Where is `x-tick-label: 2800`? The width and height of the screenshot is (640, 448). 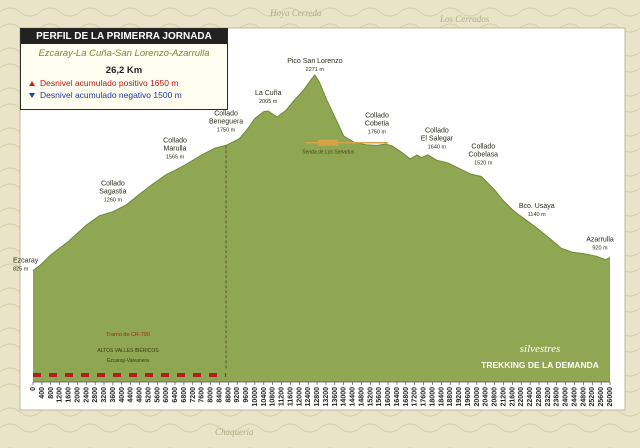
x-tick-label: 2800 is located at coordinates (95, 395).